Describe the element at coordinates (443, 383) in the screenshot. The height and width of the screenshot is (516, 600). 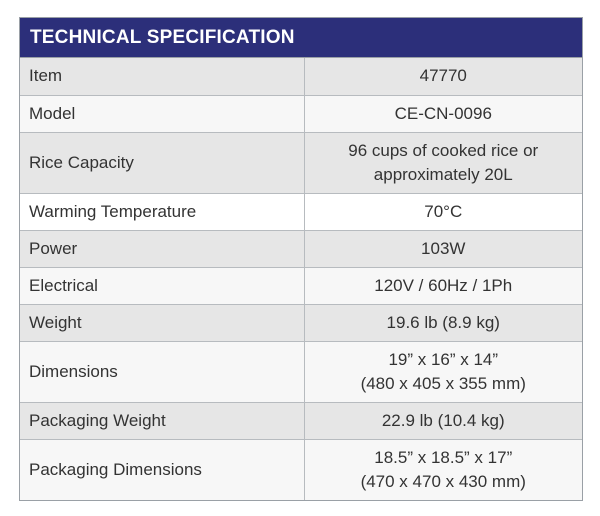
I see `row-value-line: (480 x 405 x 355 mm)` at that location.